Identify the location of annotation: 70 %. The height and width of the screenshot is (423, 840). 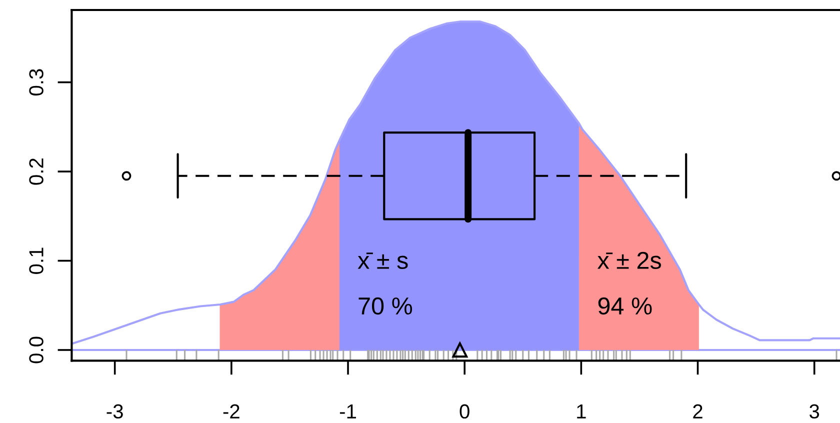
(385, 306).